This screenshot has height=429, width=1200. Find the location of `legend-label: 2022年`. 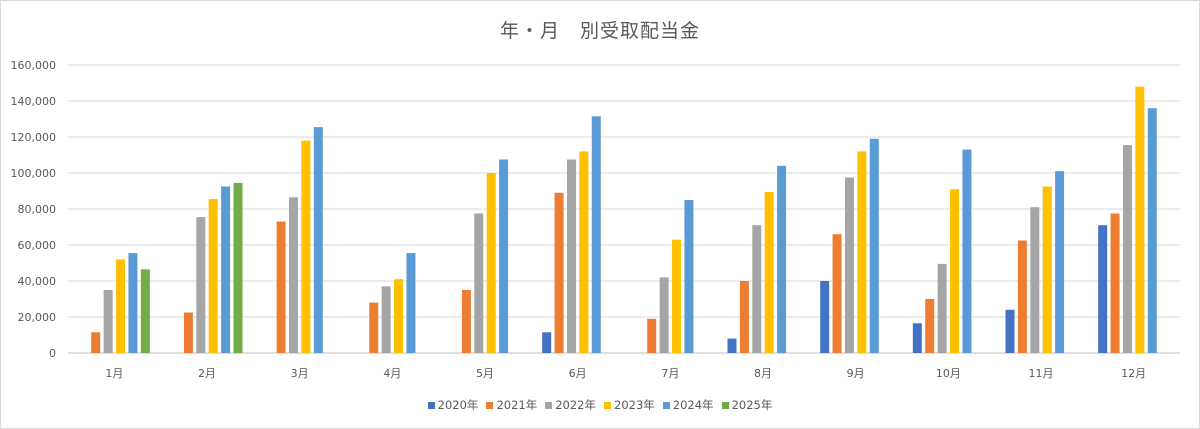

legend-label: 2022年 is located at coordinates (575, 405).